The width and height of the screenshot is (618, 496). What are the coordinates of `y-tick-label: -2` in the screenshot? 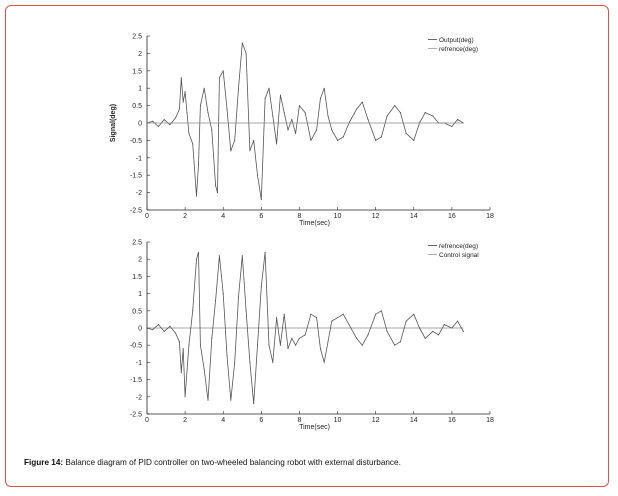 It's located at (139, 397).